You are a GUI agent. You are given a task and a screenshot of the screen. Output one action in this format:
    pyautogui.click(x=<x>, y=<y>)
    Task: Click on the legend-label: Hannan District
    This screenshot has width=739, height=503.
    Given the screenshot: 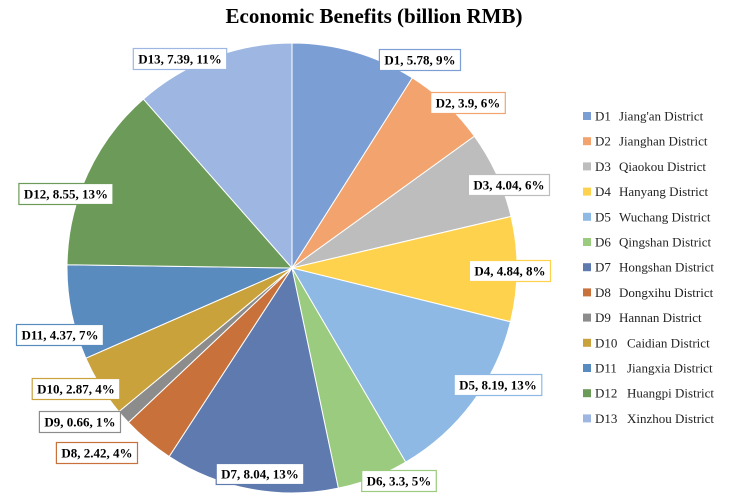 What is the action you would take?
    pyautogui.click(x=660, y=317)
    